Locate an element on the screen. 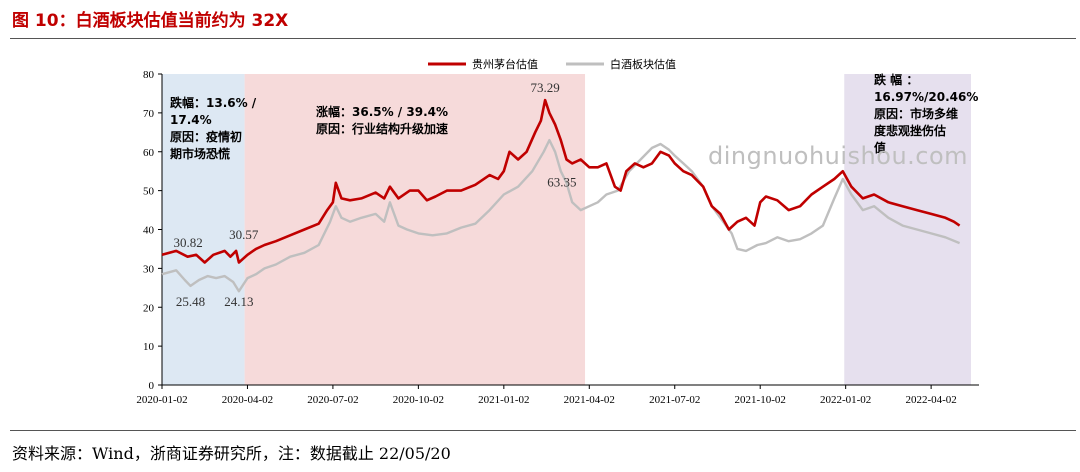 The width and height of the screenshot is (1080, 472). region-note-line: 跌 幅 ： is located at coordinates (896, 79).